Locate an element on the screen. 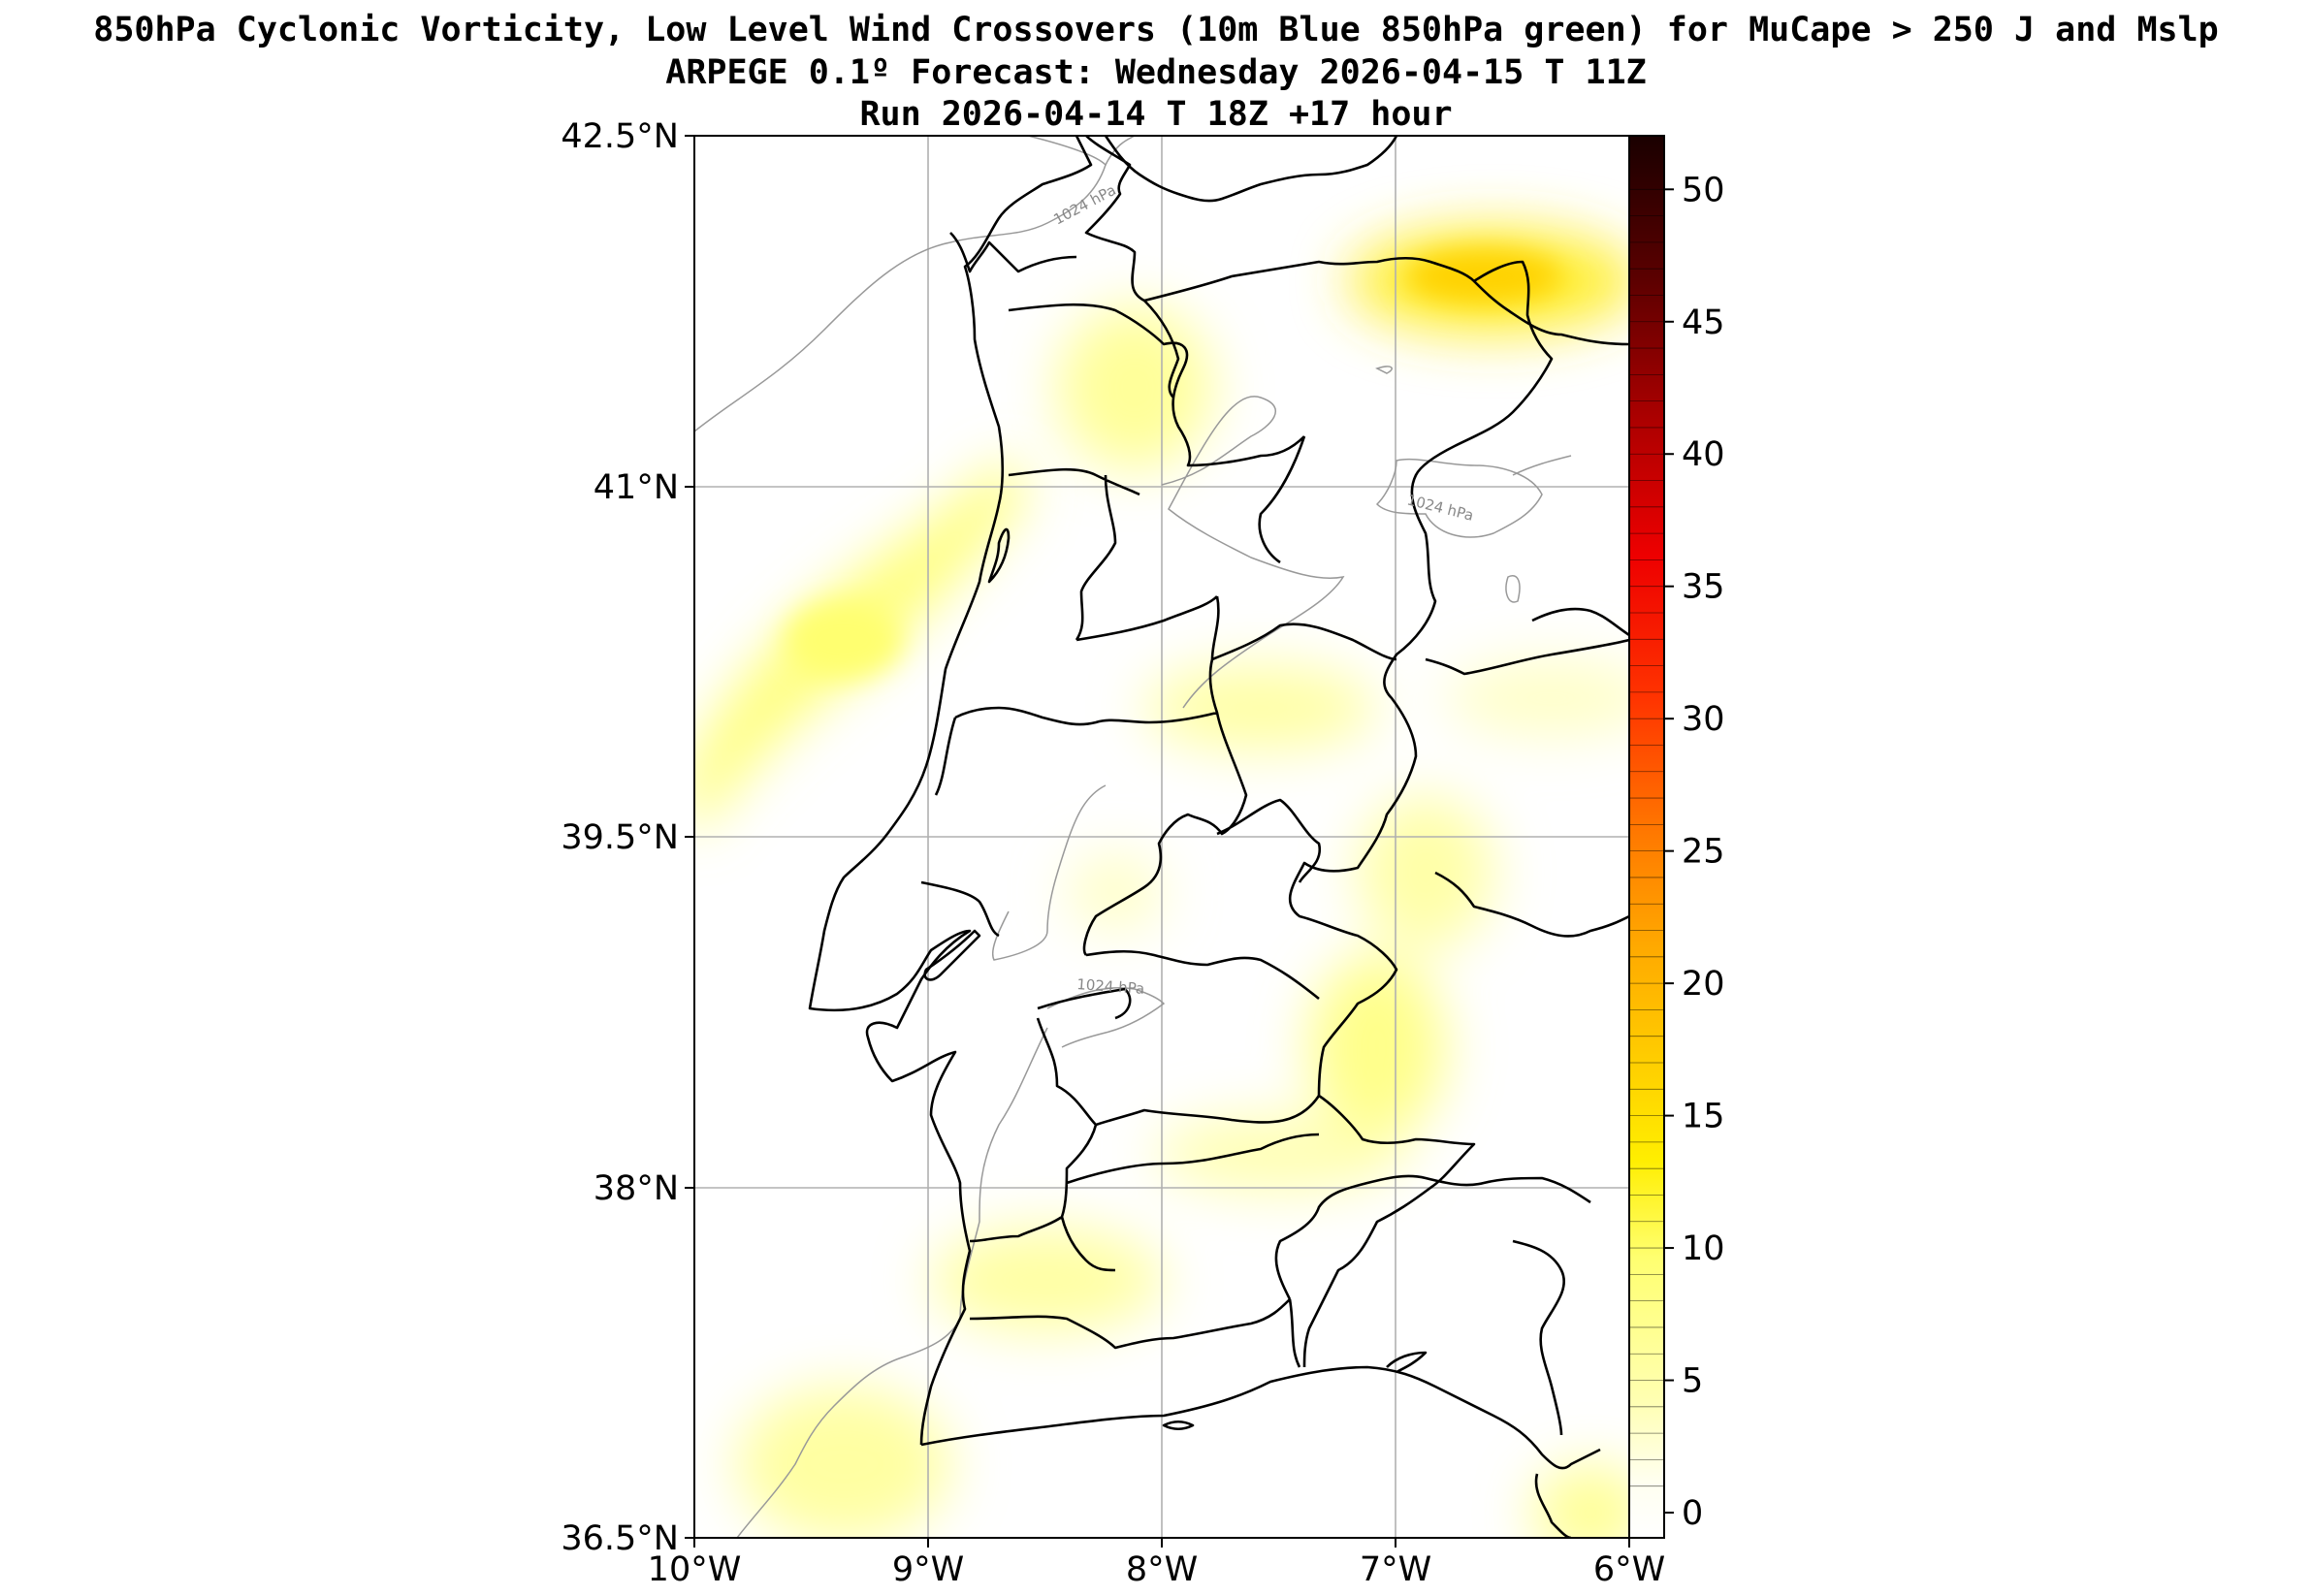 The height and width of the screenshot is (1596, 2311). colorbar-ticks: 0 5 10 15 20 25 30 35 40 45 50 is located at coordinates (1694, 852).